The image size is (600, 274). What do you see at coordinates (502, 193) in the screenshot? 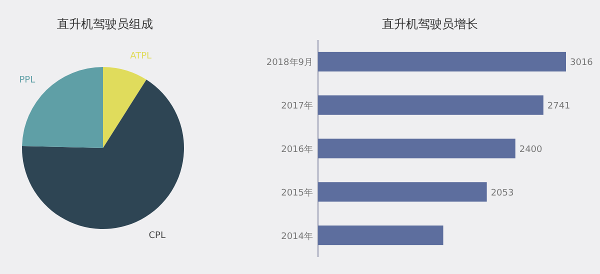
I see `data-label: 2053` at bounding box center [502, 193].